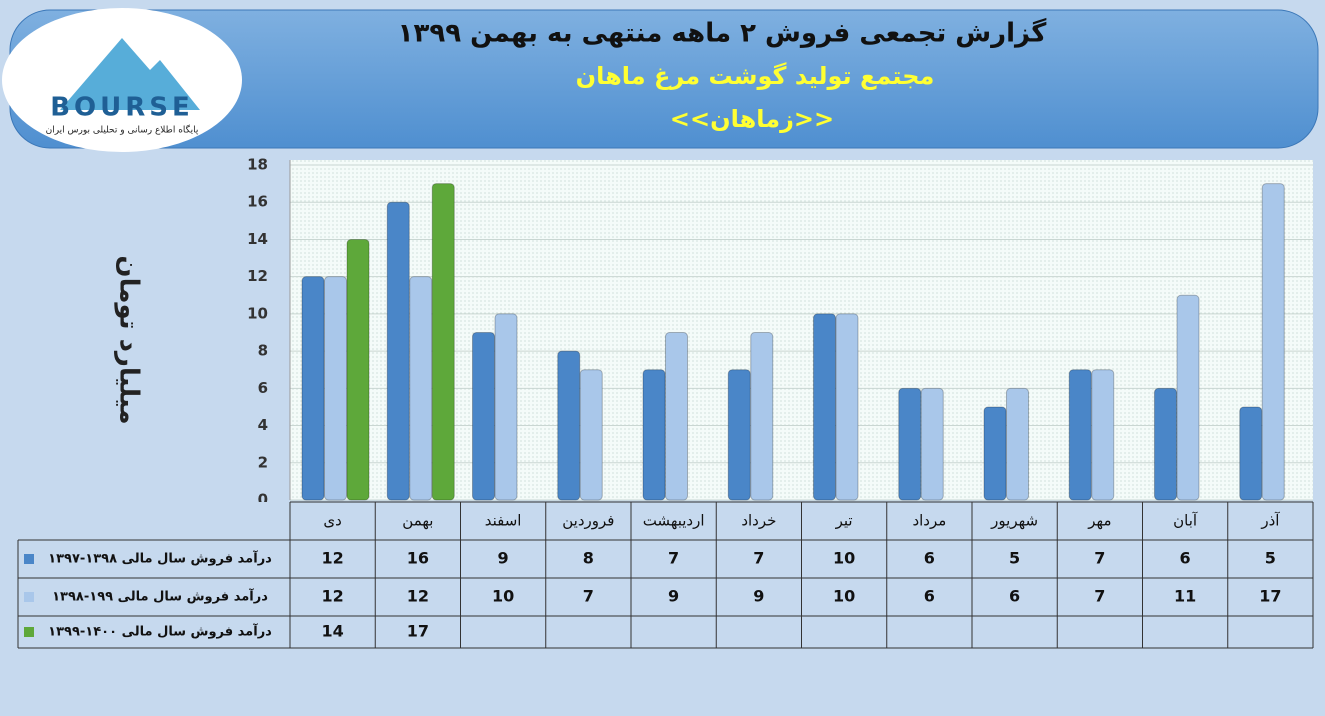 The height and width of the screenshot is (716, 1325). What do you see at coordinates (674, 521) in the screenshot?
I see `x-tick-label: اردیبهشت` at bounding box center [674, 521].